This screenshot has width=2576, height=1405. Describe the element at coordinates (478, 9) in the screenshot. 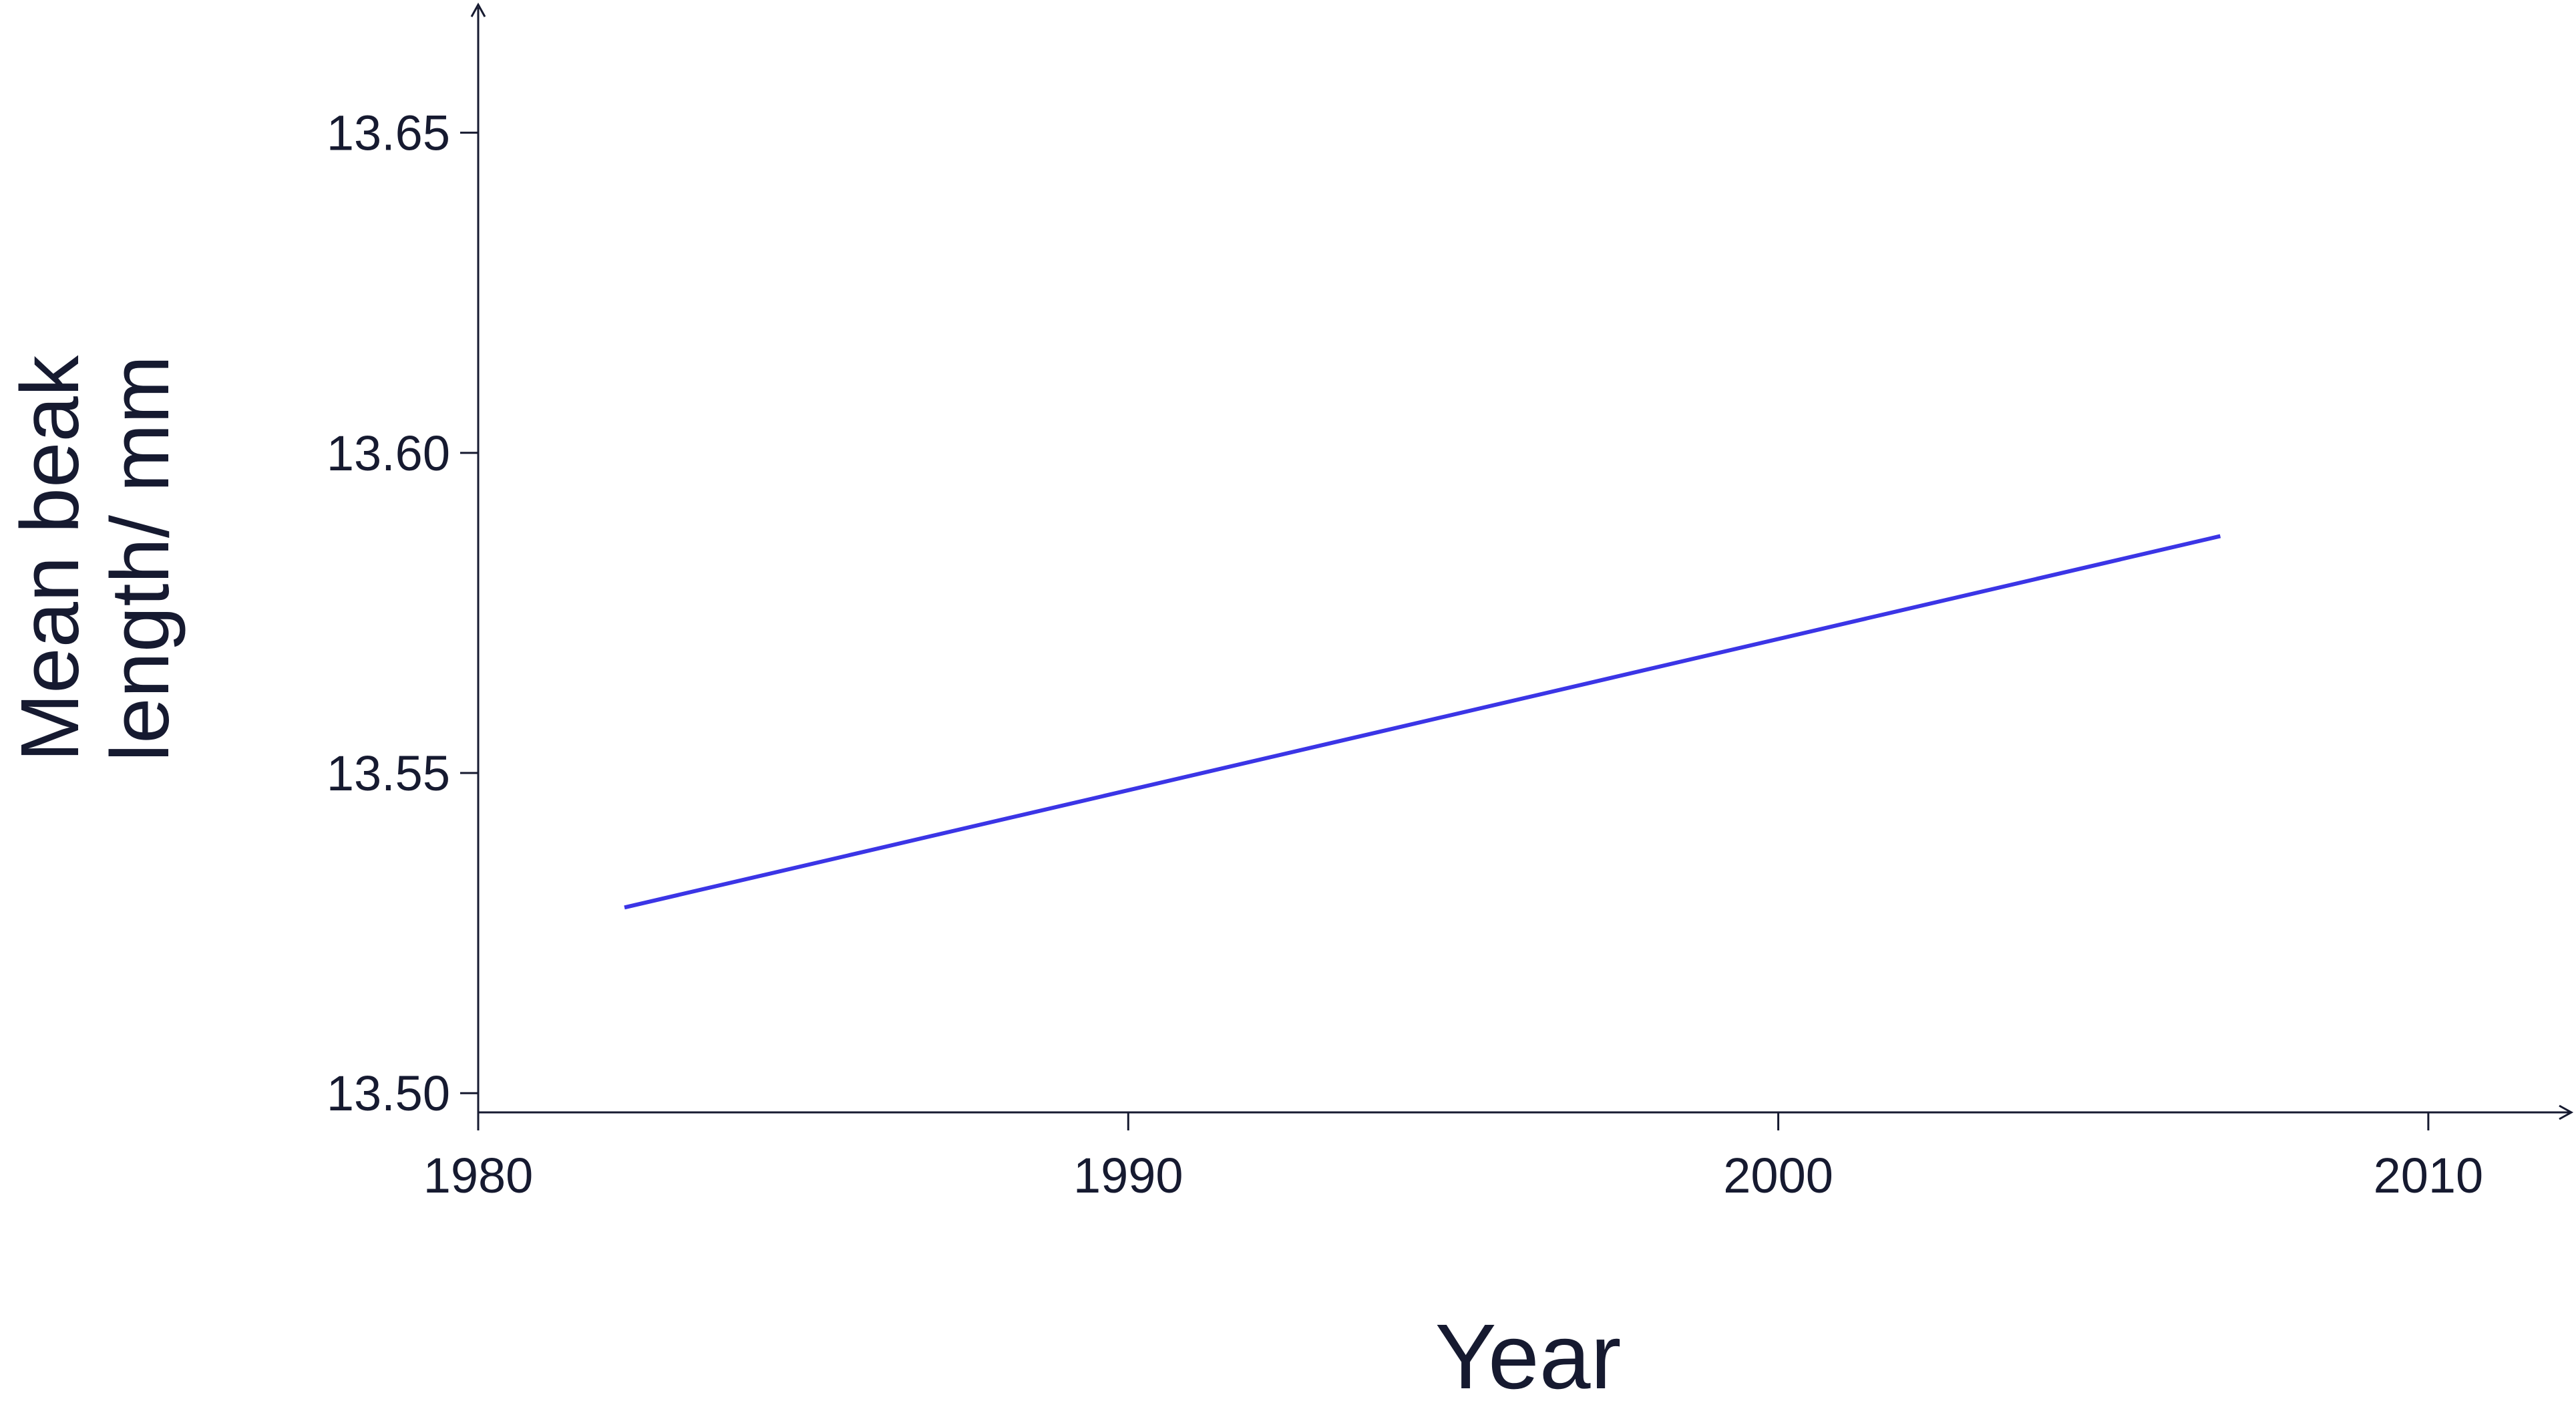

I see `y-axis-arrow` at that location.